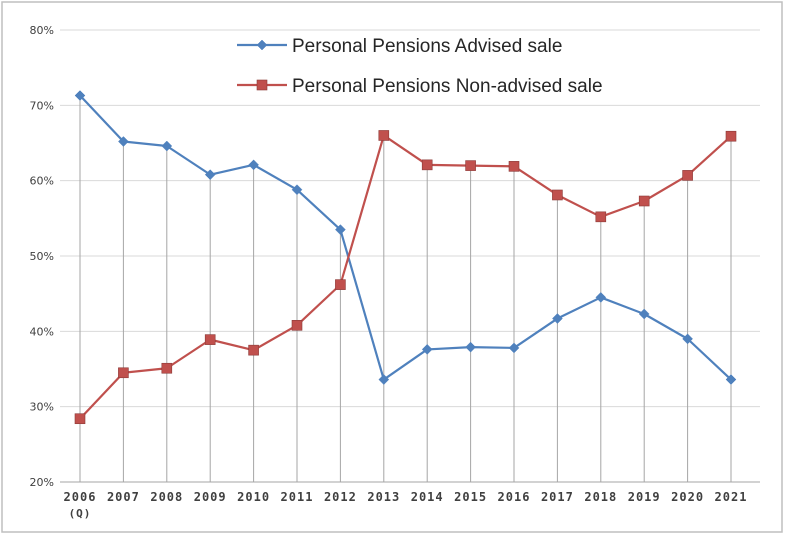 This screenshot has height=553, width=800. Describe the element at coordinates (600, 497) in the screenshot. I see `x-tick-label-2018: 2018` at that location.